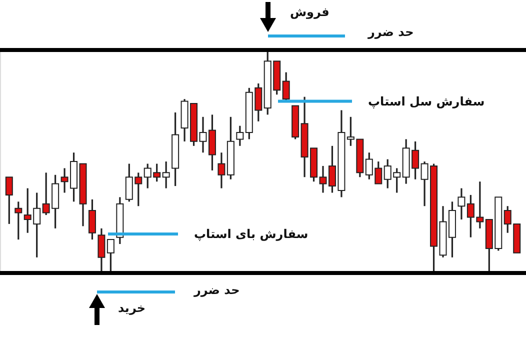 This screenshot has width=526, height=342. I want to click on ref-line-label: سفارش سل استاپ, so click(426, 101).